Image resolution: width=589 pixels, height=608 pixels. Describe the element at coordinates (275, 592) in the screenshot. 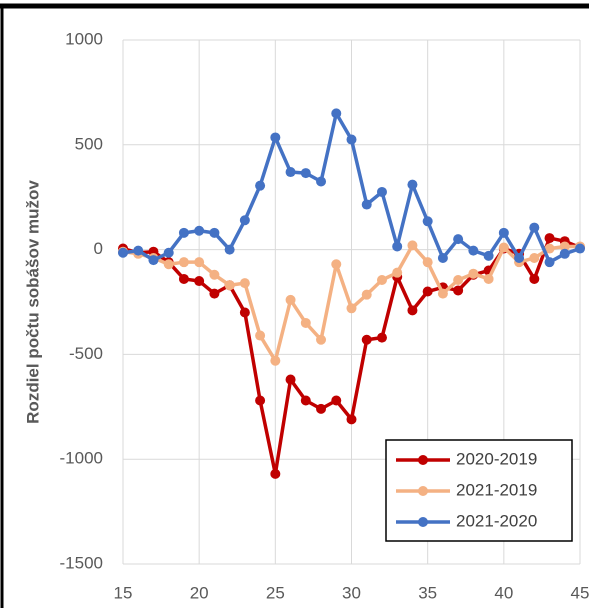

I see `x-tick-label: 25` at that location.